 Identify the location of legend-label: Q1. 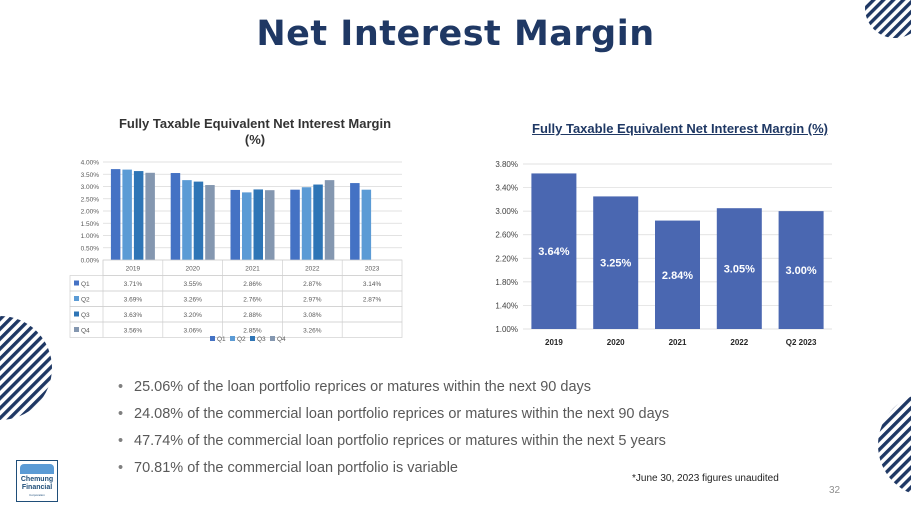
(221, 339).